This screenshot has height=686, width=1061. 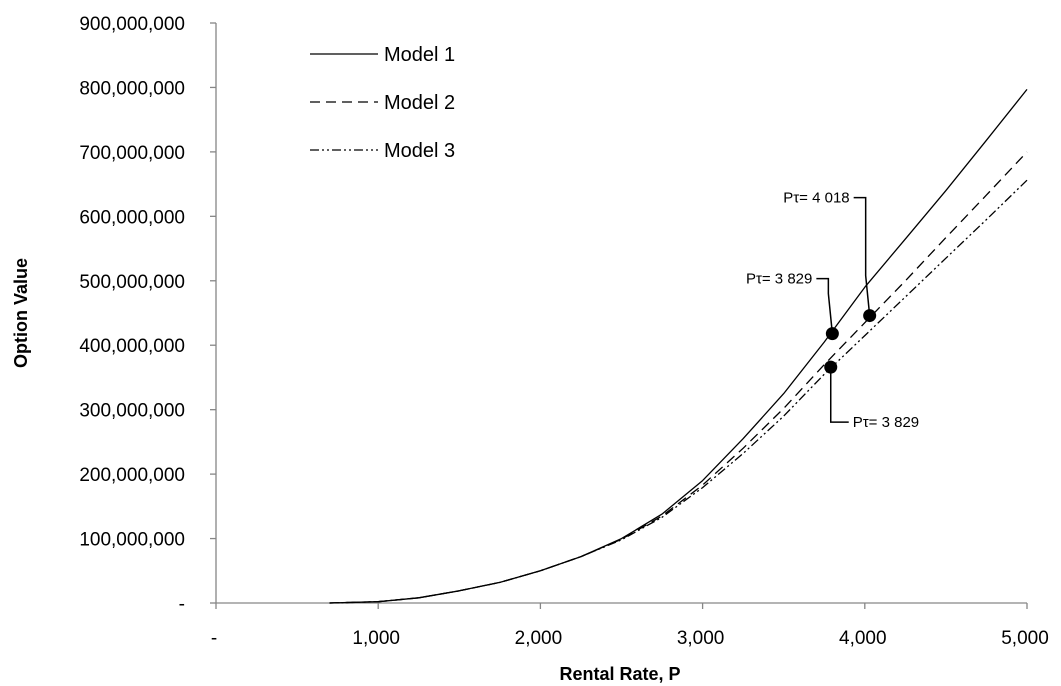 I want to click on x-tick-label: 2,000, so click(x=539, y=638).